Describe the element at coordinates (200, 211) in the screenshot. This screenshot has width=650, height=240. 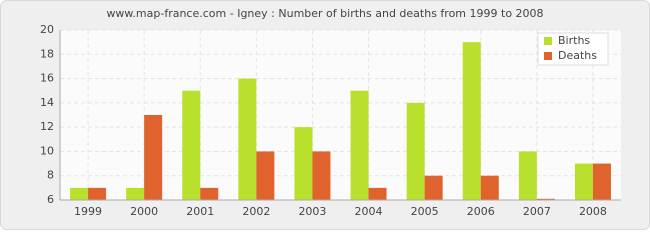
I see `x-tick-label: 2001` at that location.